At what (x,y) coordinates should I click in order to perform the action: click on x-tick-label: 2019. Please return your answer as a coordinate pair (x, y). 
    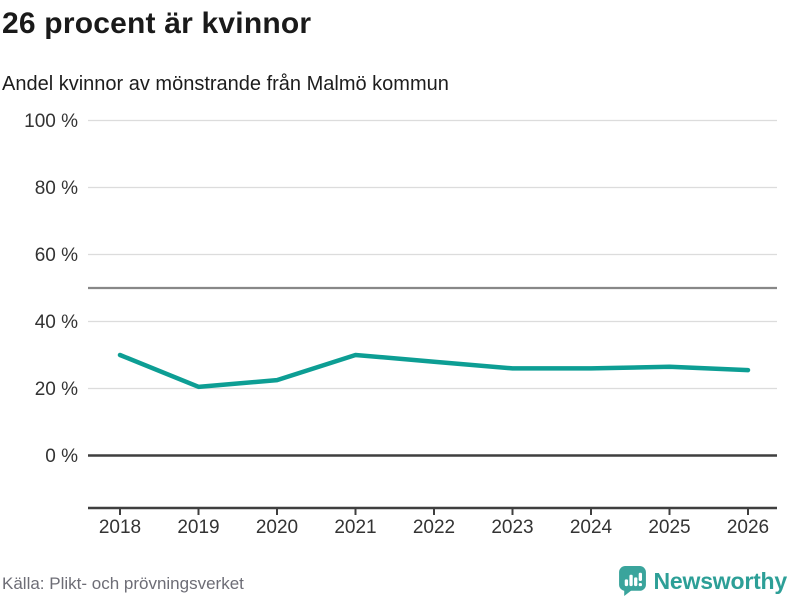
    Looking at the image, I should click on (198, 527).